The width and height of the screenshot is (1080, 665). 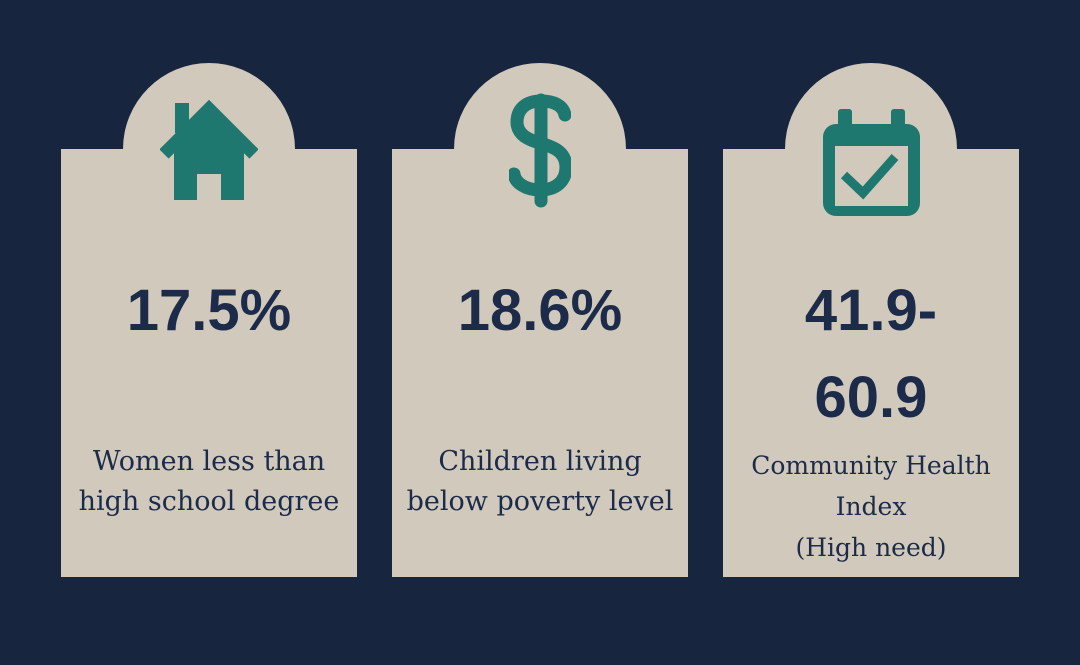 I want to click on dollar-icon, so click(x=540, y=150).